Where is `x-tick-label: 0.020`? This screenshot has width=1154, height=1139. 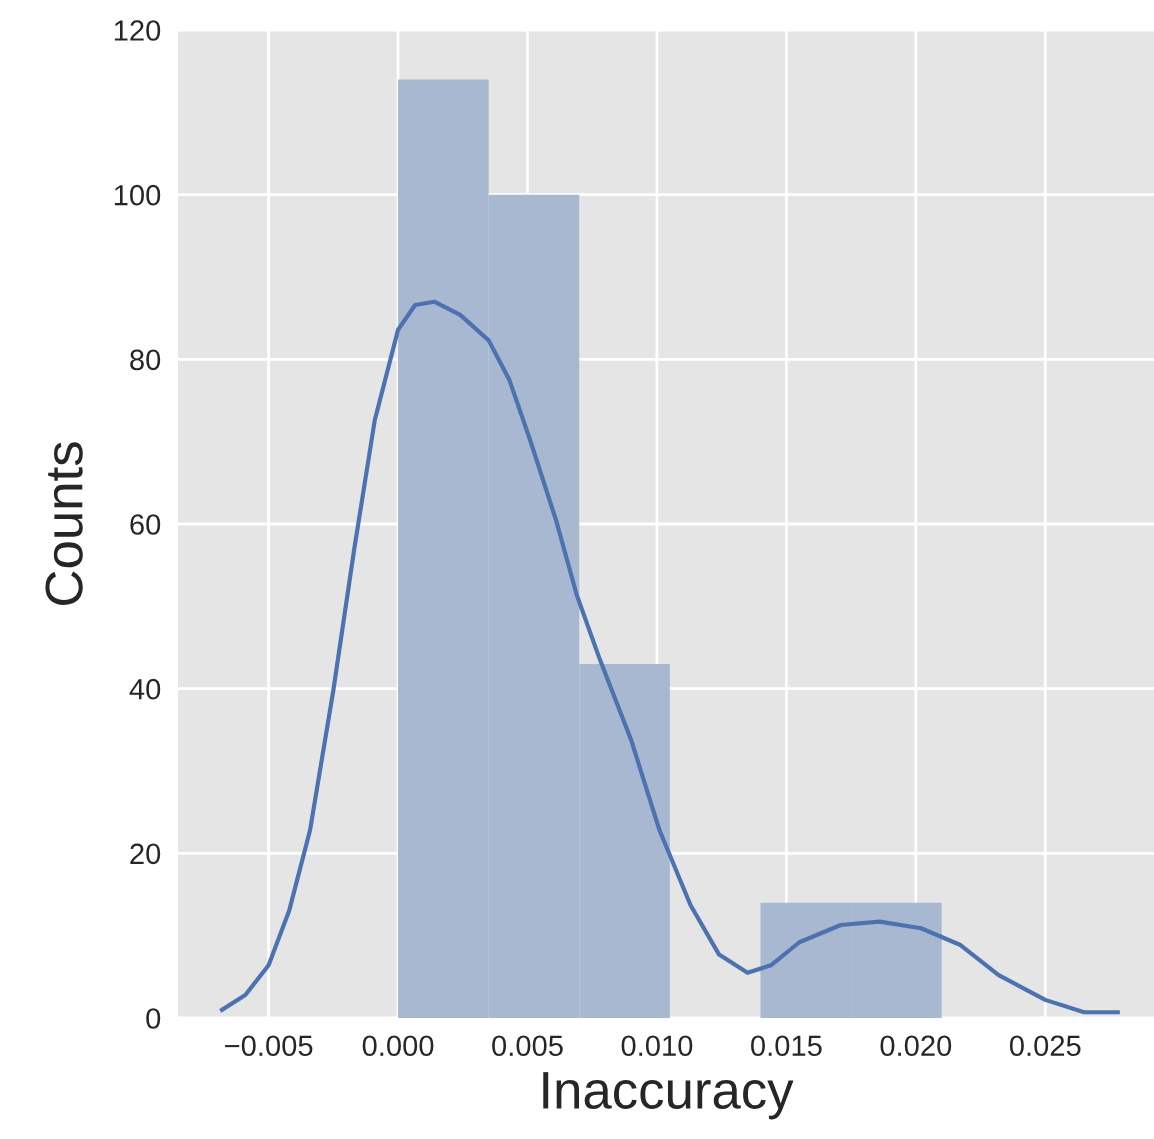 x-tick-label: 0.020 is located at coordinates (916, 1046).